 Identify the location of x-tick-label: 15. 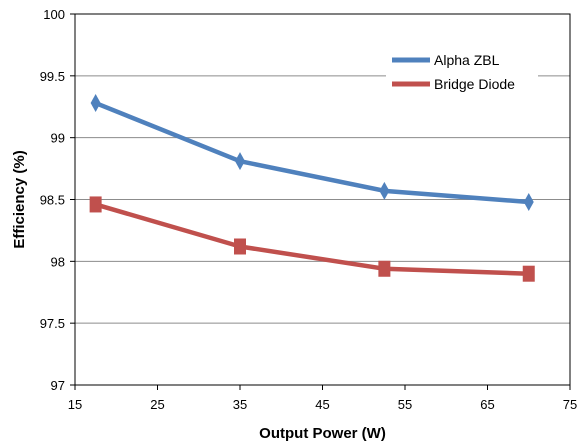
(75, 404).